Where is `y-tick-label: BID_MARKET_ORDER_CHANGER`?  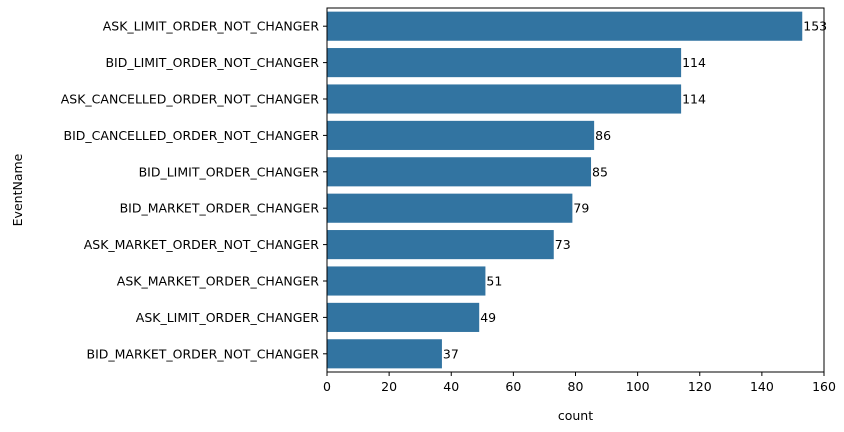
y-tick-label: BID_MARKET_ORDER_CHANGER is located at coordinates (220, 208).